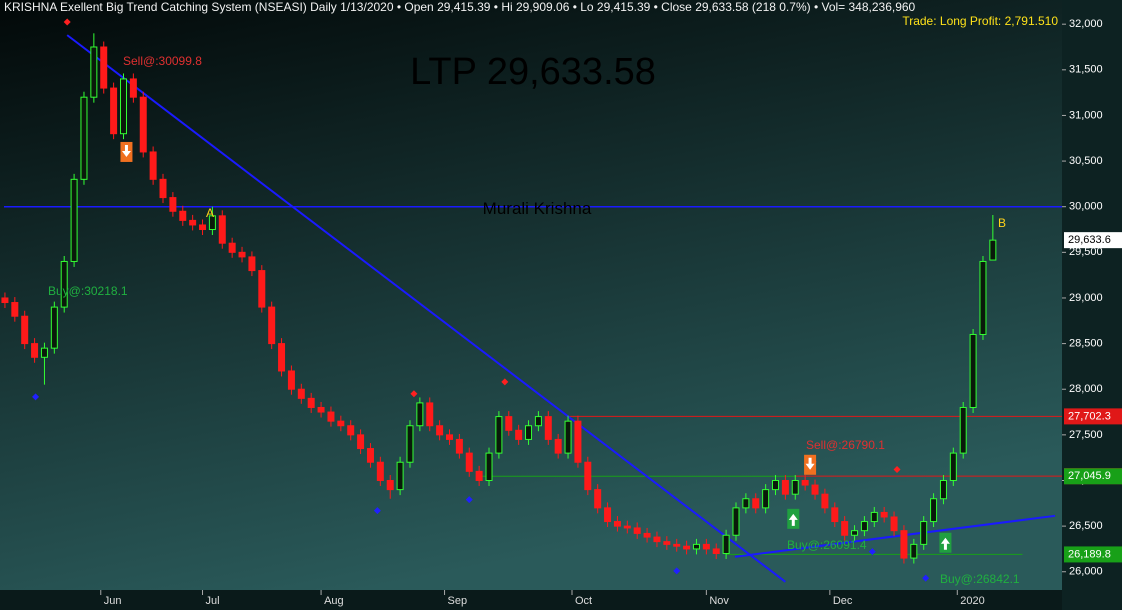 The width and height of the screenshot is (1122, 610). Describe the element at coordinates (1089, 416) in the screenshot. I see `level-label: 27,702.3` at that location.